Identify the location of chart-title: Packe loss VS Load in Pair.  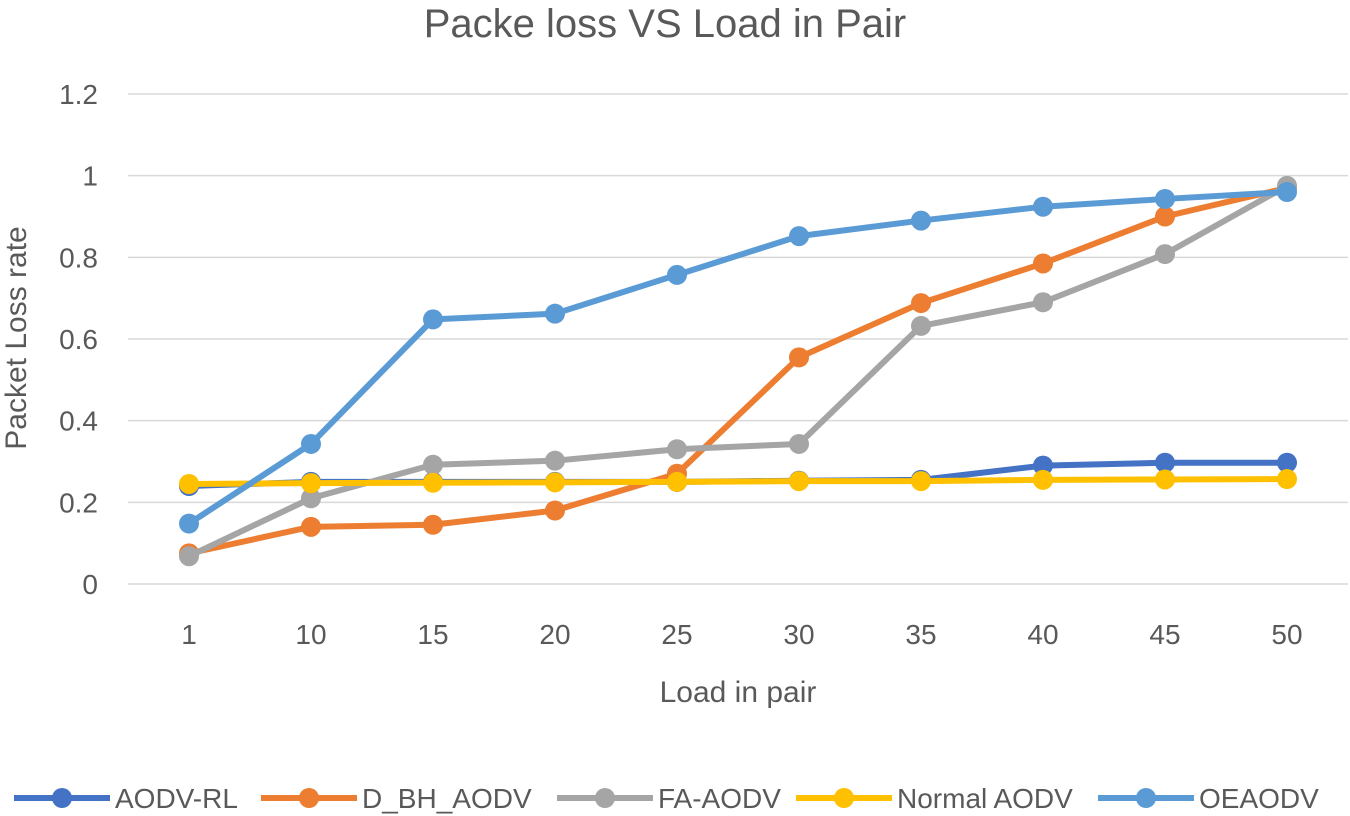
(665, 24).